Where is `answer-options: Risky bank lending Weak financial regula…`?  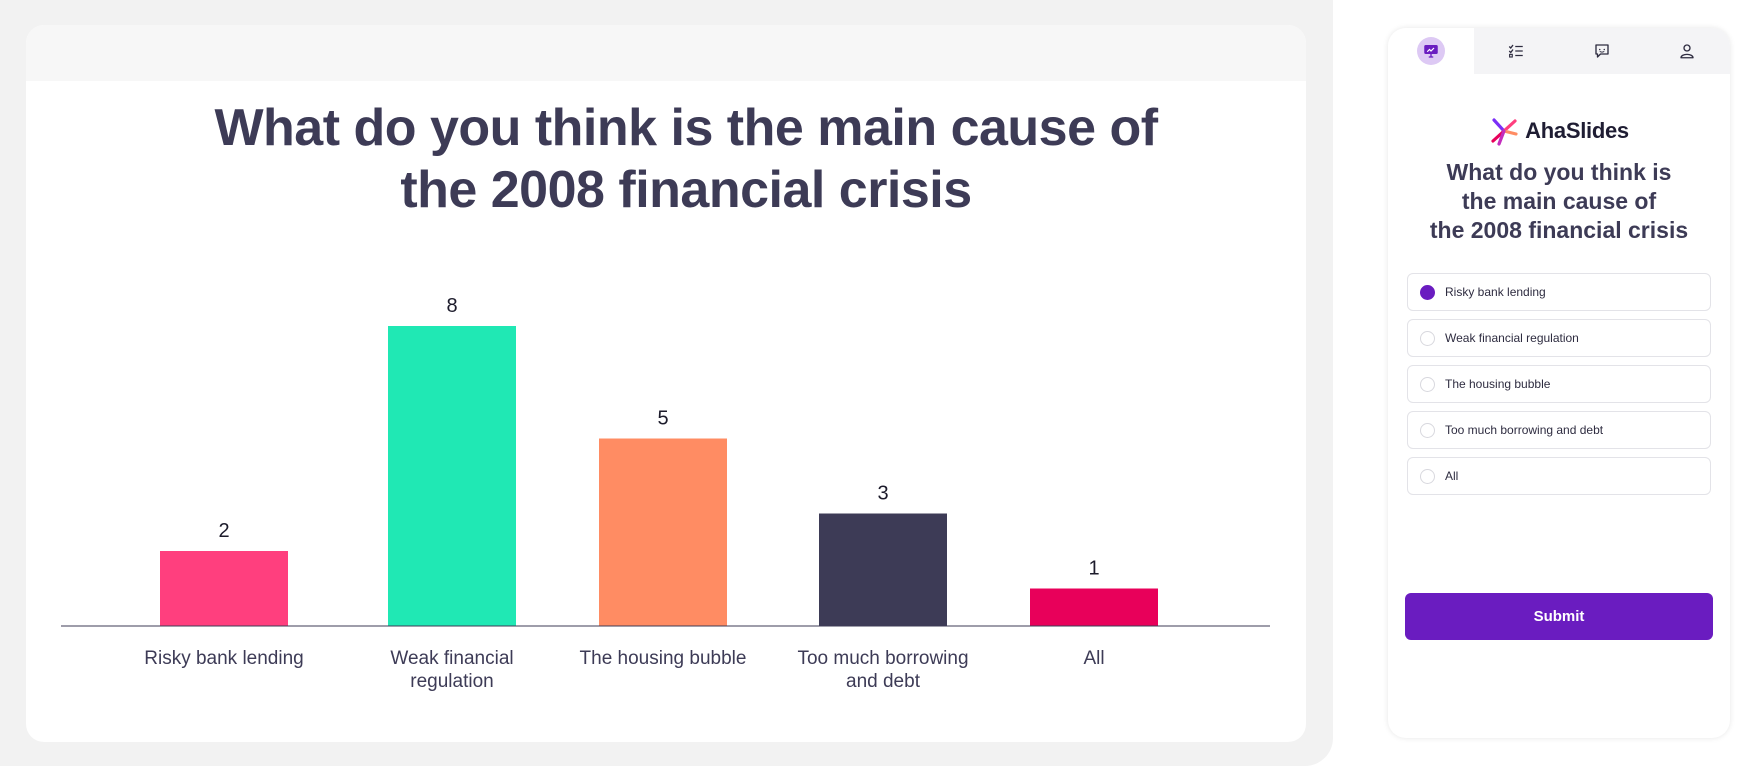
answer-options: Risky bank lending Weak financial regula… is located at coordinates (1559, 388).